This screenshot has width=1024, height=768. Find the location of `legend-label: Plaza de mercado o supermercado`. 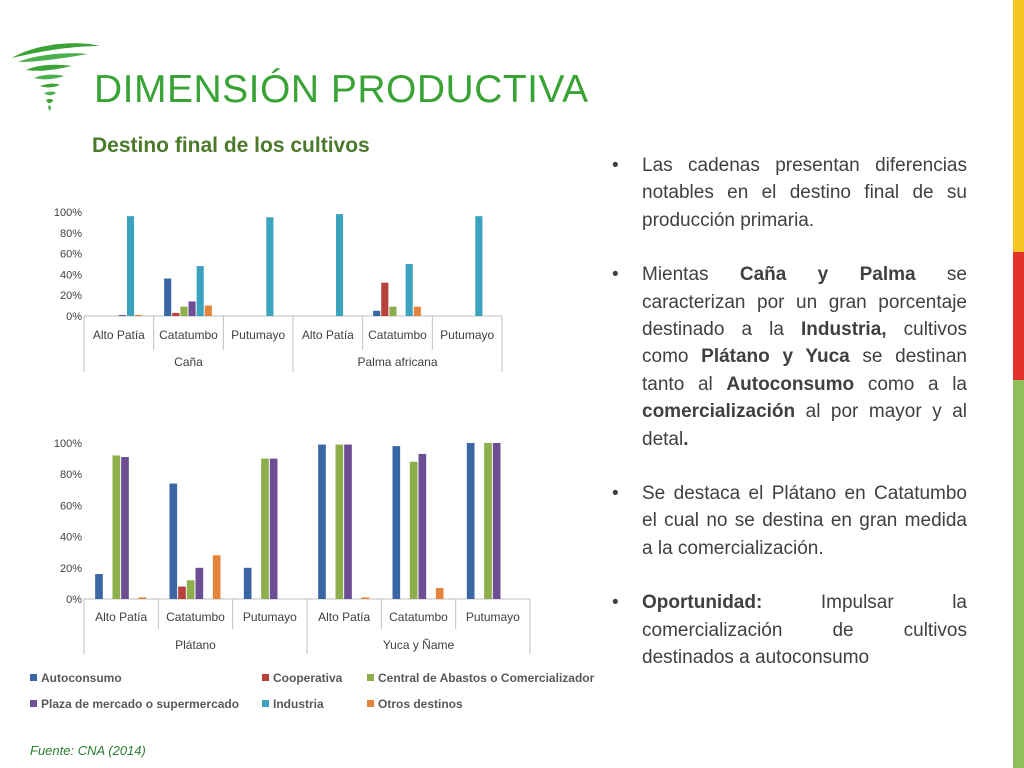

legend-label: Plaza de mercado o supermercado is located at coordinates (140, 704).